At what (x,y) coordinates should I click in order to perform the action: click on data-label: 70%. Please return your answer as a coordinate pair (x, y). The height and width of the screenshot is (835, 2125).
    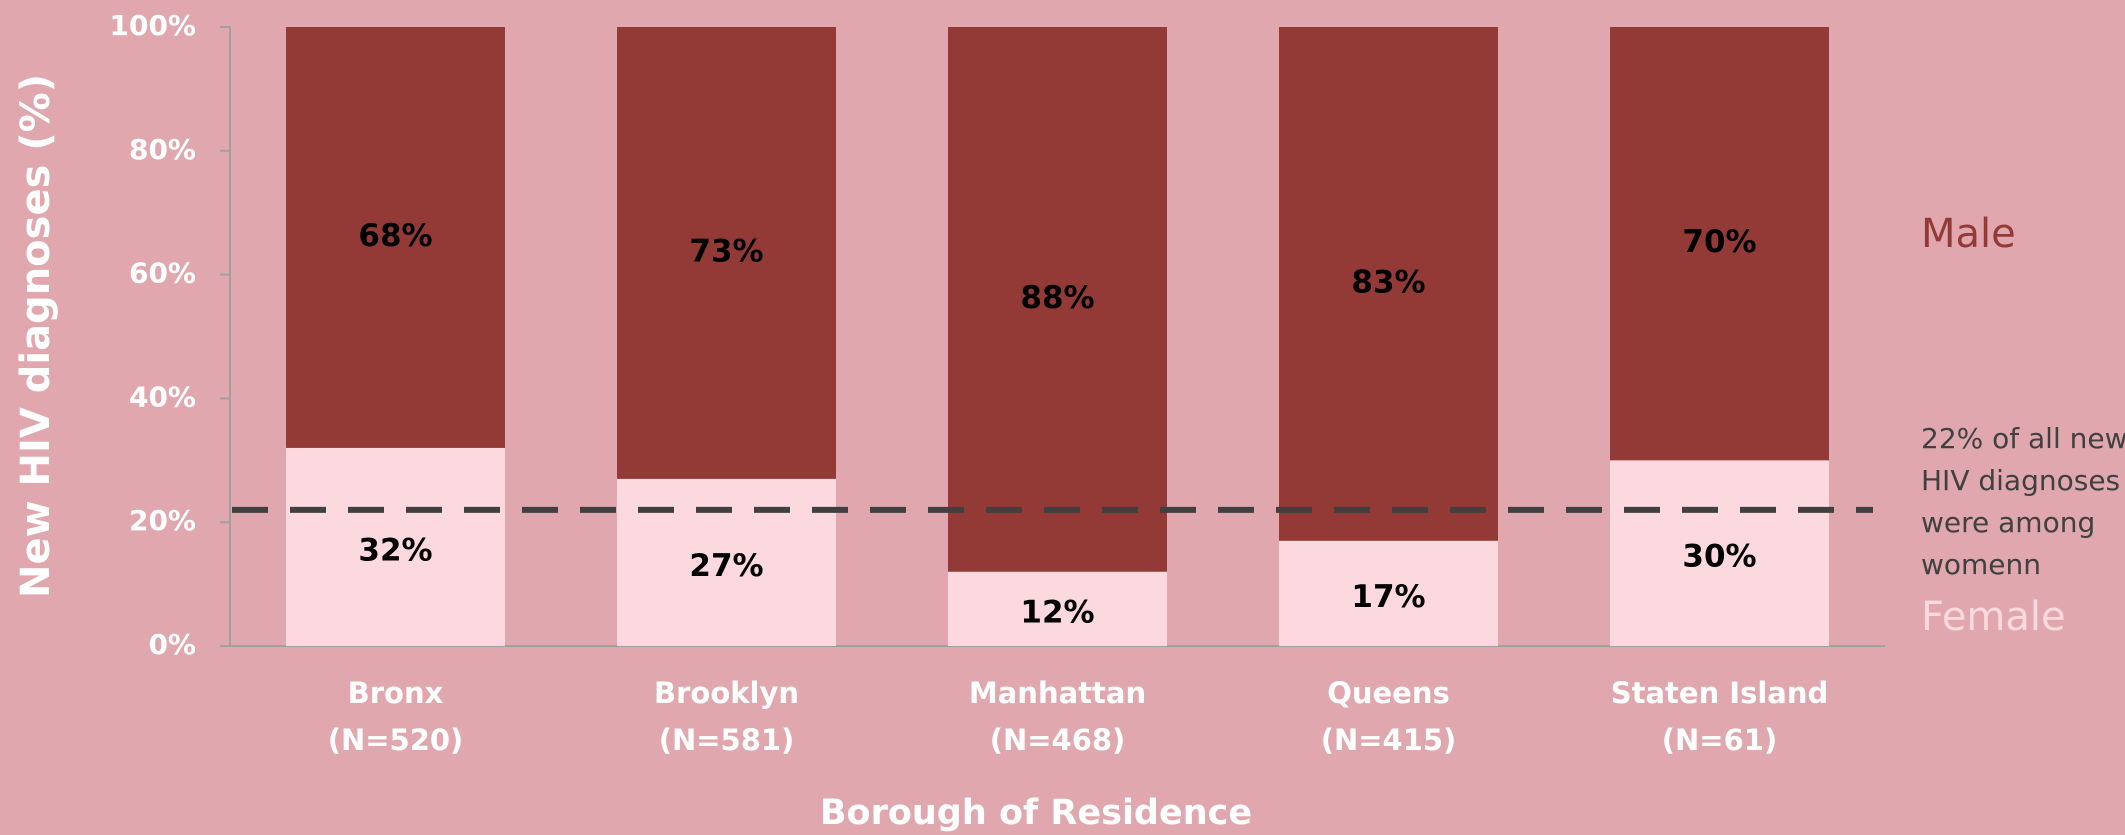
    Looking at the image, I should click on (1719, 242).